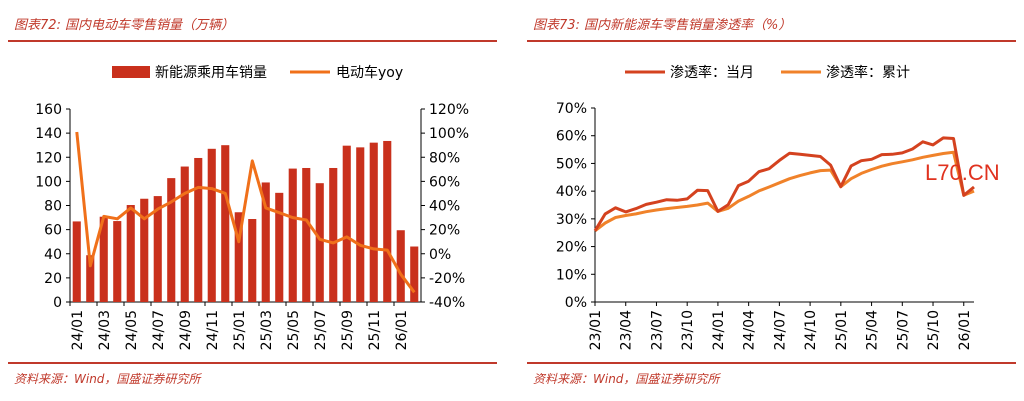 The height and width of the screenshot is (401, 1024). I want to click on left-y-tick-label: 0, so click(57, 303).